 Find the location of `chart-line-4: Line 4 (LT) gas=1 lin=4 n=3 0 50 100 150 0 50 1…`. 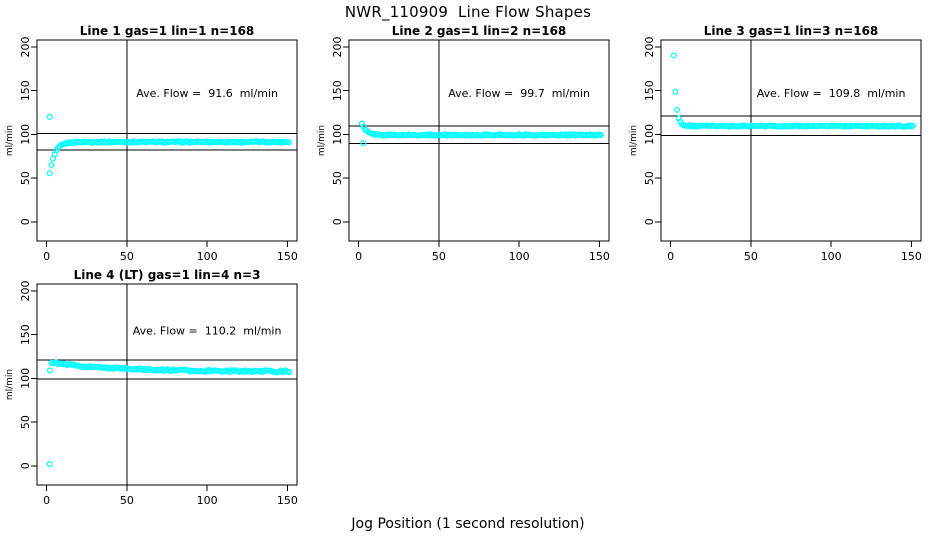

chart-line-4: Line 4 (LT) gas=1 lin=4 n=3 0 50 100 150 0 50 1… is located at coordinates (151, 387).